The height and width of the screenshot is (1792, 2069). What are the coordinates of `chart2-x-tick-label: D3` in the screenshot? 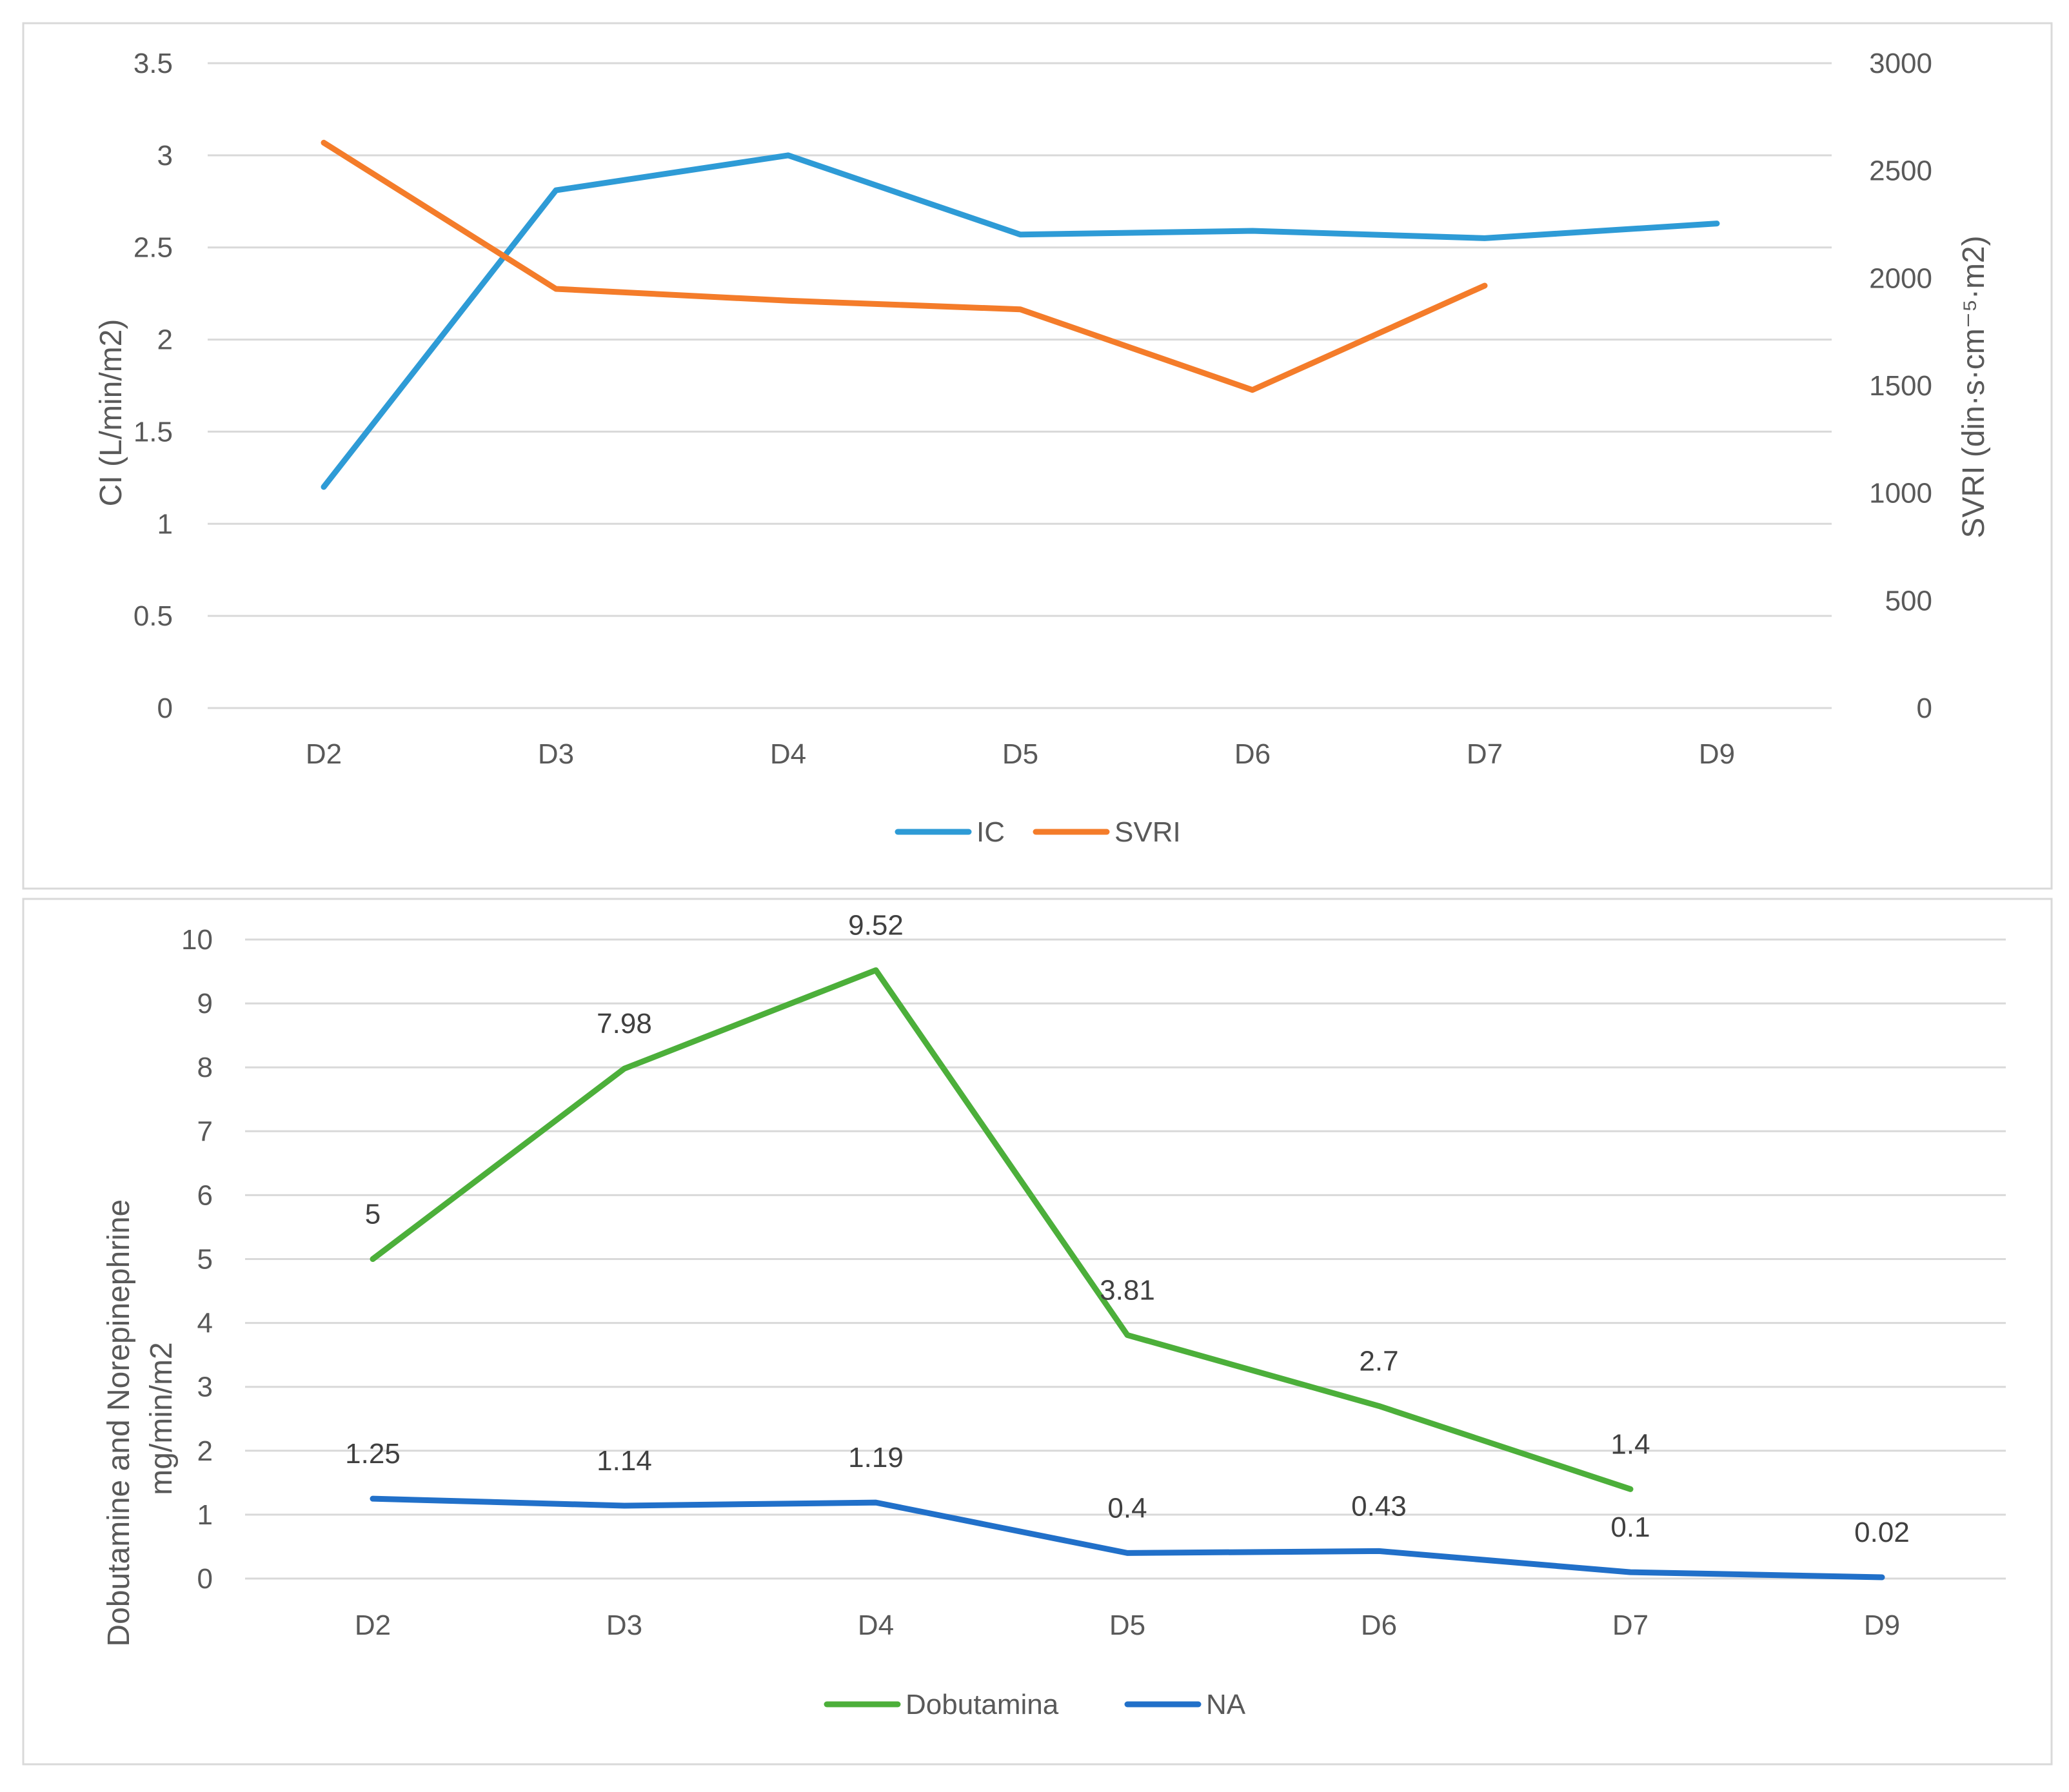 It's located at (624, 1625).